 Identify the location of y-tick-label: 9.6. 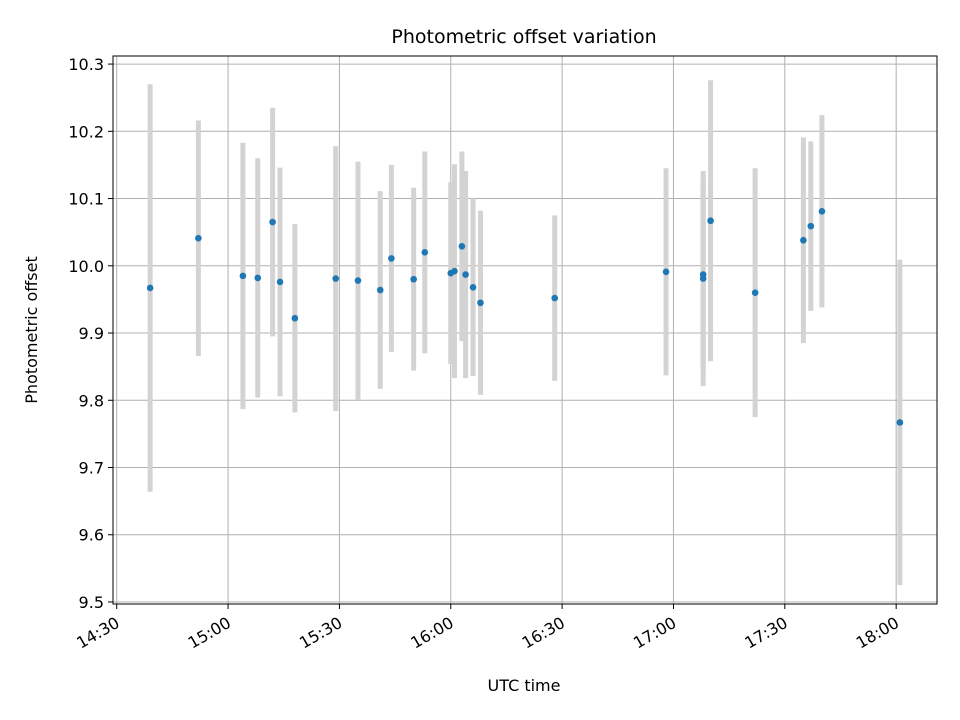
(91, 535).